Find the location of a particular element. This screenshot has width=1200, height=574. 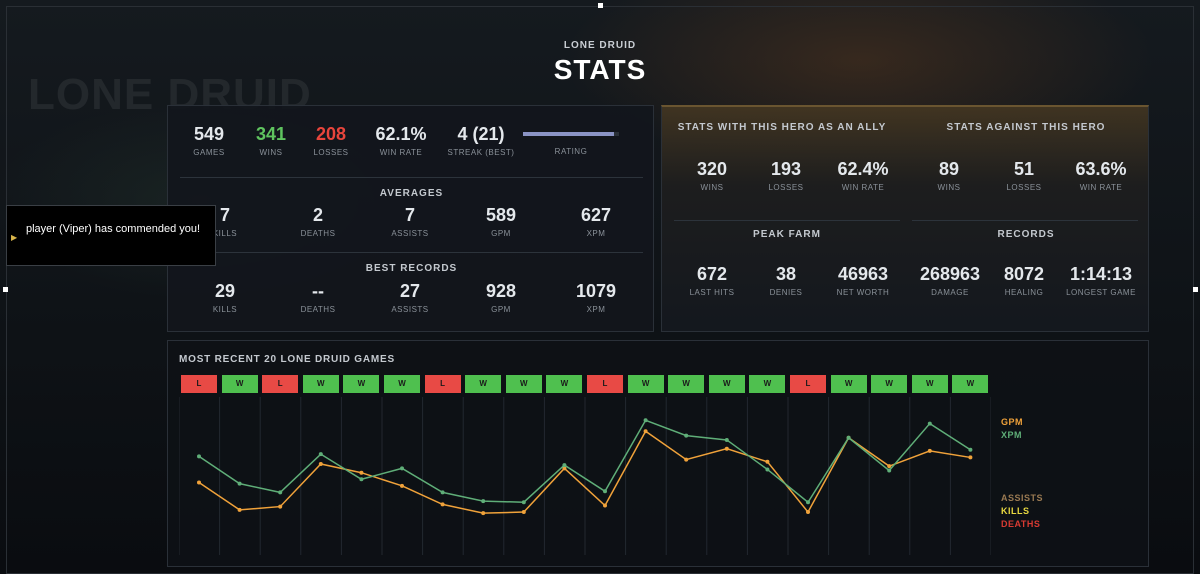

legend-gpm: GPM is located at coordinates (1012, 422).